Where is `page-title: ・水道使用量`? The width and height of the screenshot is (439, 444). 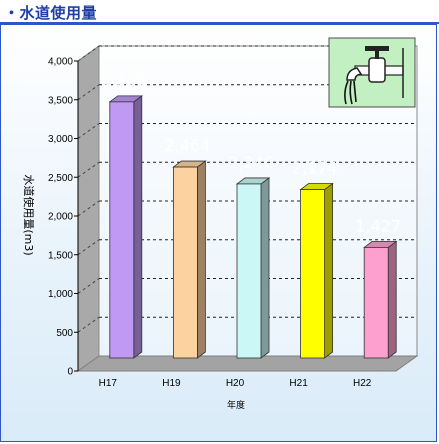 page-title: ・水道使用量 is located at coordinates (51, 13).